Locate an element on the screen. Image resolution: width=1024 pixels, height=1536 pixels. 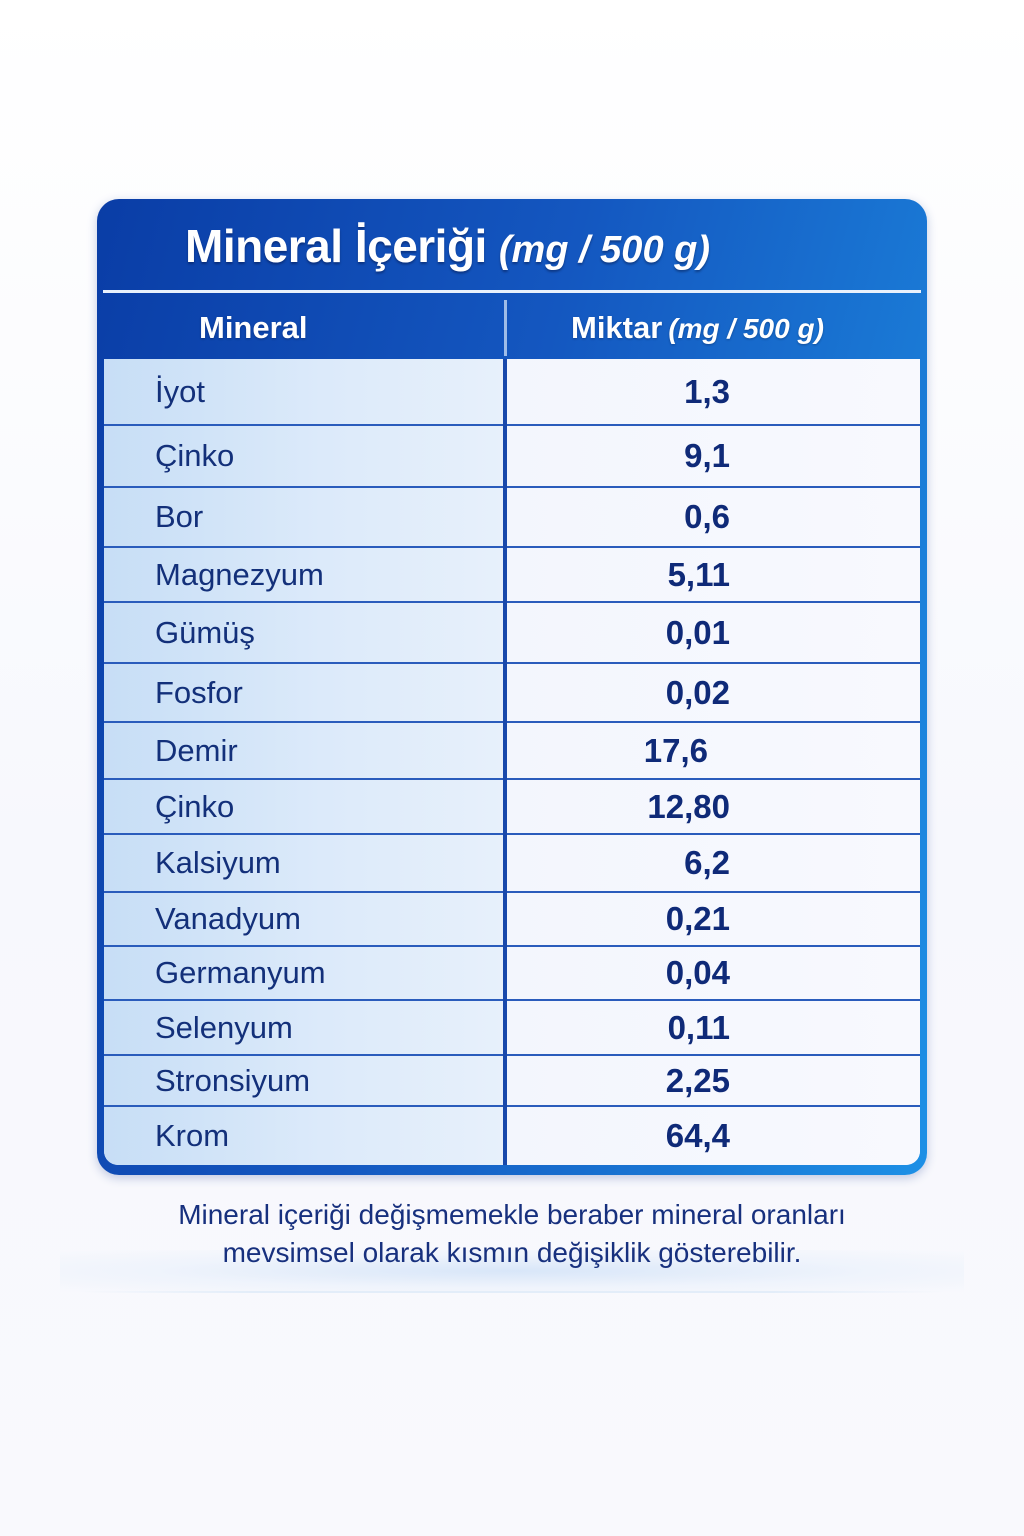
table-row: Çinko 9,1 is located at coordinates (512, 455).